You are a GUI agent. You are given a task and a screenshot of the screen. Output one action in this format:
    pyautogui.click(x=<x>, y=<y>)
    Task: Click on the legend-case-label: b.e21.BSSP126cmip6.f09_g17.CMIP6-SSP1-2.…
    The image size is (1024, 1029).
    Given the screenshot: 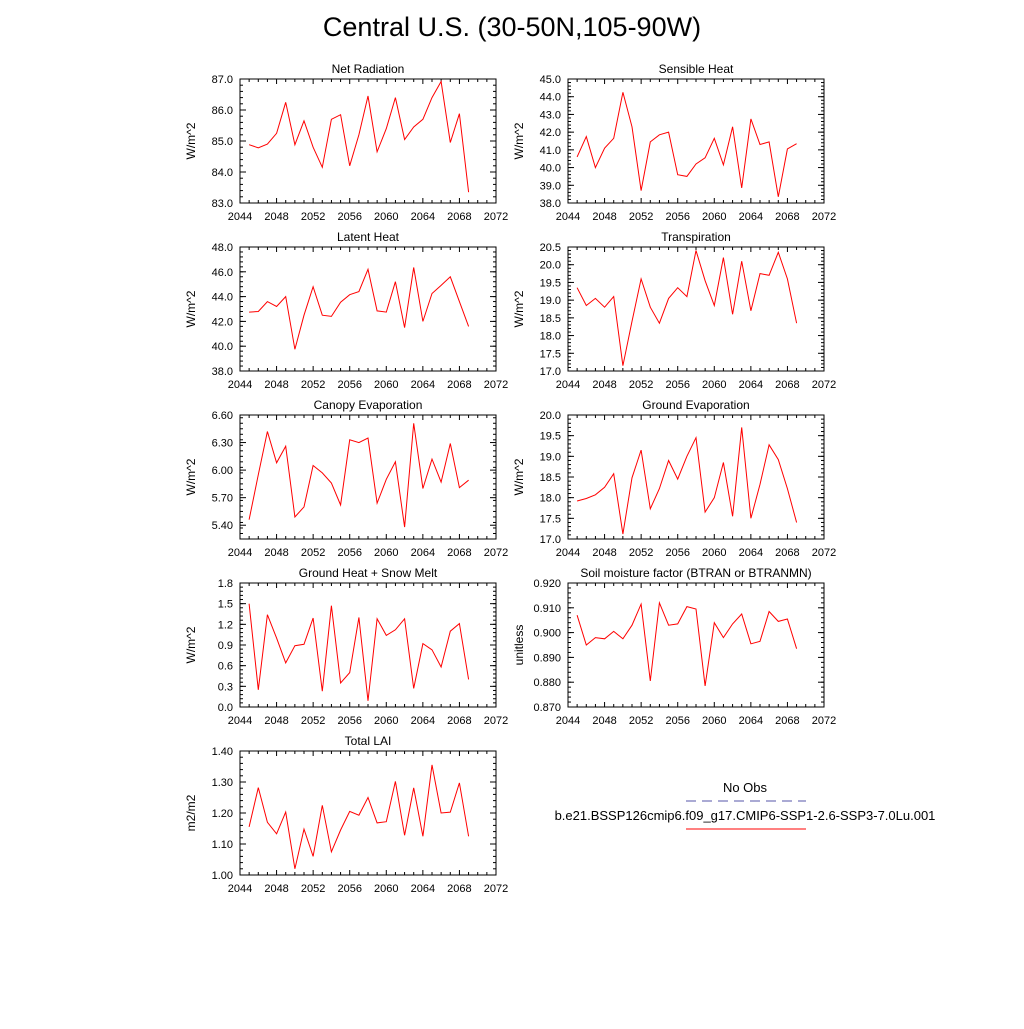 What is the action you would take?
    pyautogui.click(x=745, y=815)
    